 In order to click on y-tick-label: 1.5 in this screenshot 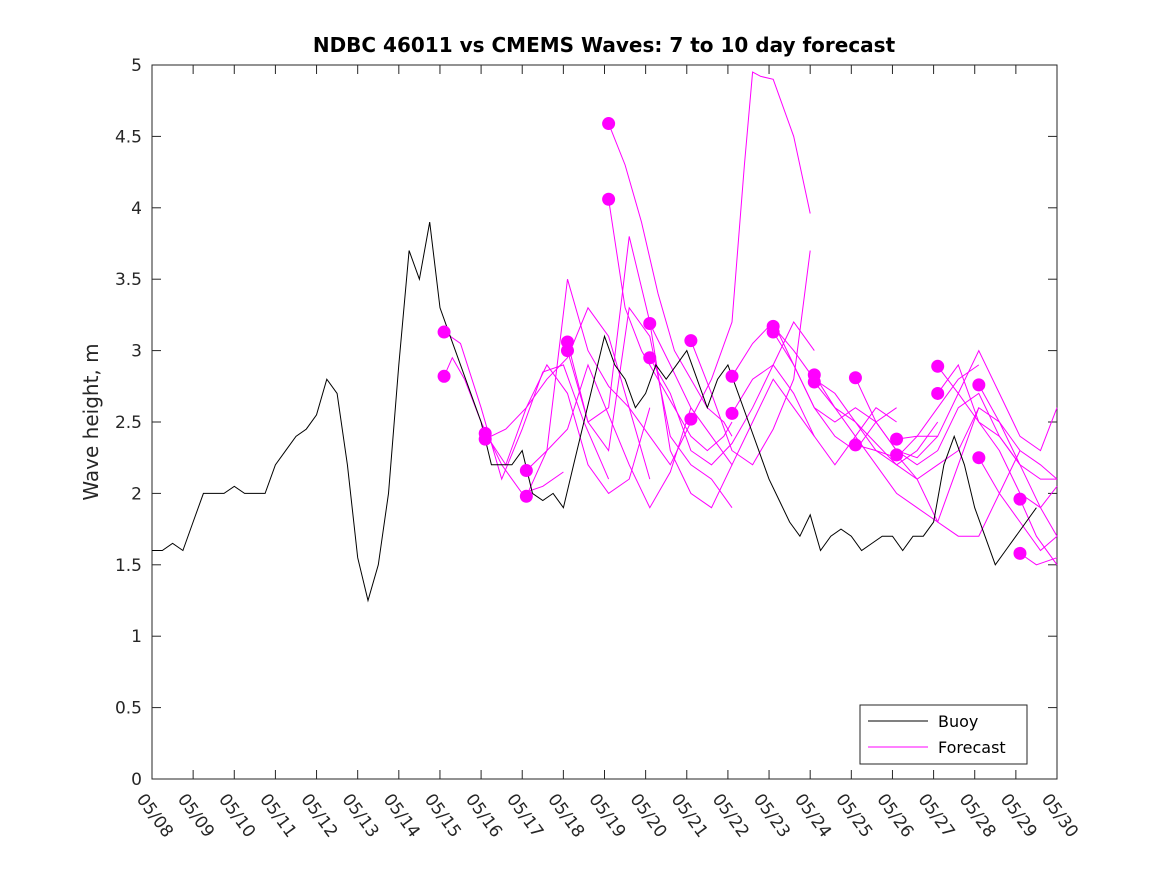, I will do `click(128, 566)`.